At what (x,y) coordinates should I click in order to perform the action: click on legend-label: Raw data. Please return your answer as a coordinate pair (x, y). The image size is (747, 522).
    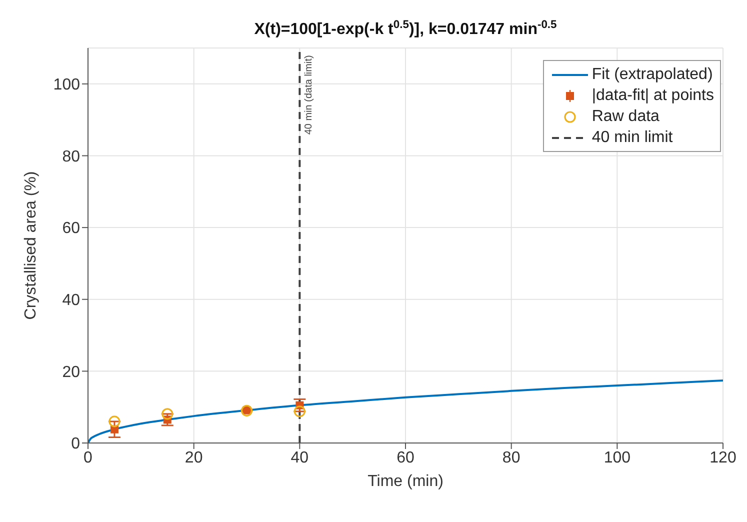
    Looking at the image, I should click on (626, 117).